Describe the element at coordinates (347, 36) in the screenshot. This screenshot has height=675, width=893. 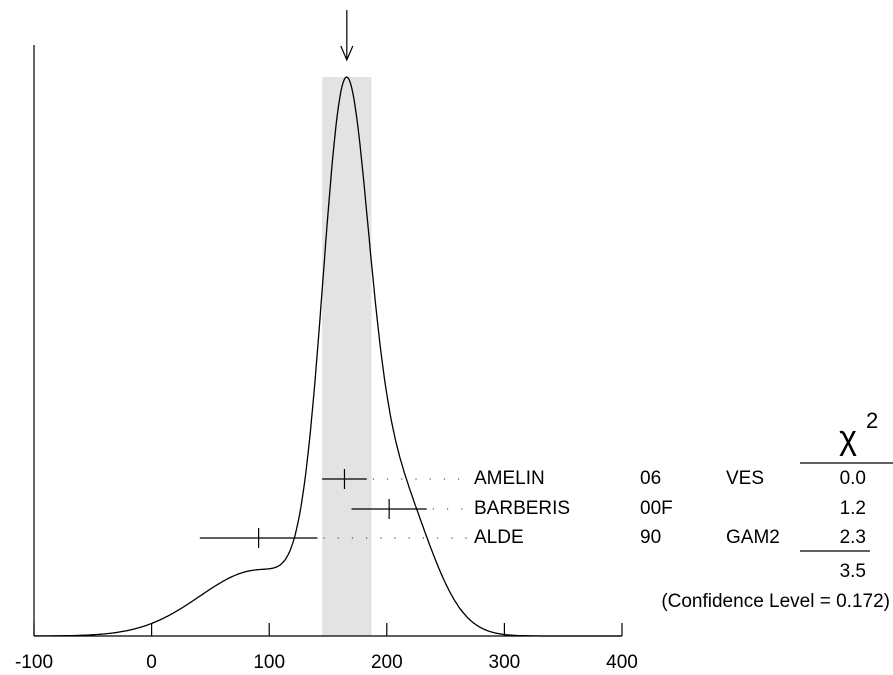
I see `average-arrow` at that location.